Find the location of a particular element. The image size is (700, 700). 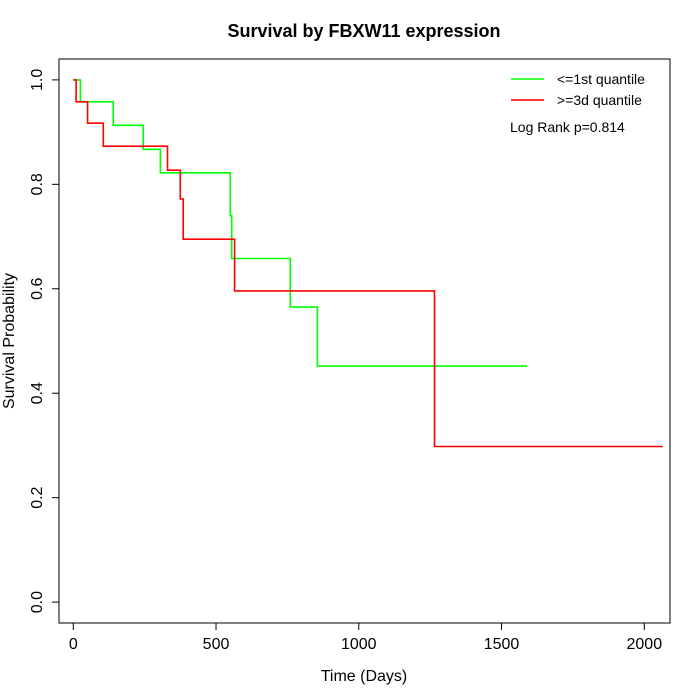

x-tick-label: 2000 is located at coordinates (645, 644).